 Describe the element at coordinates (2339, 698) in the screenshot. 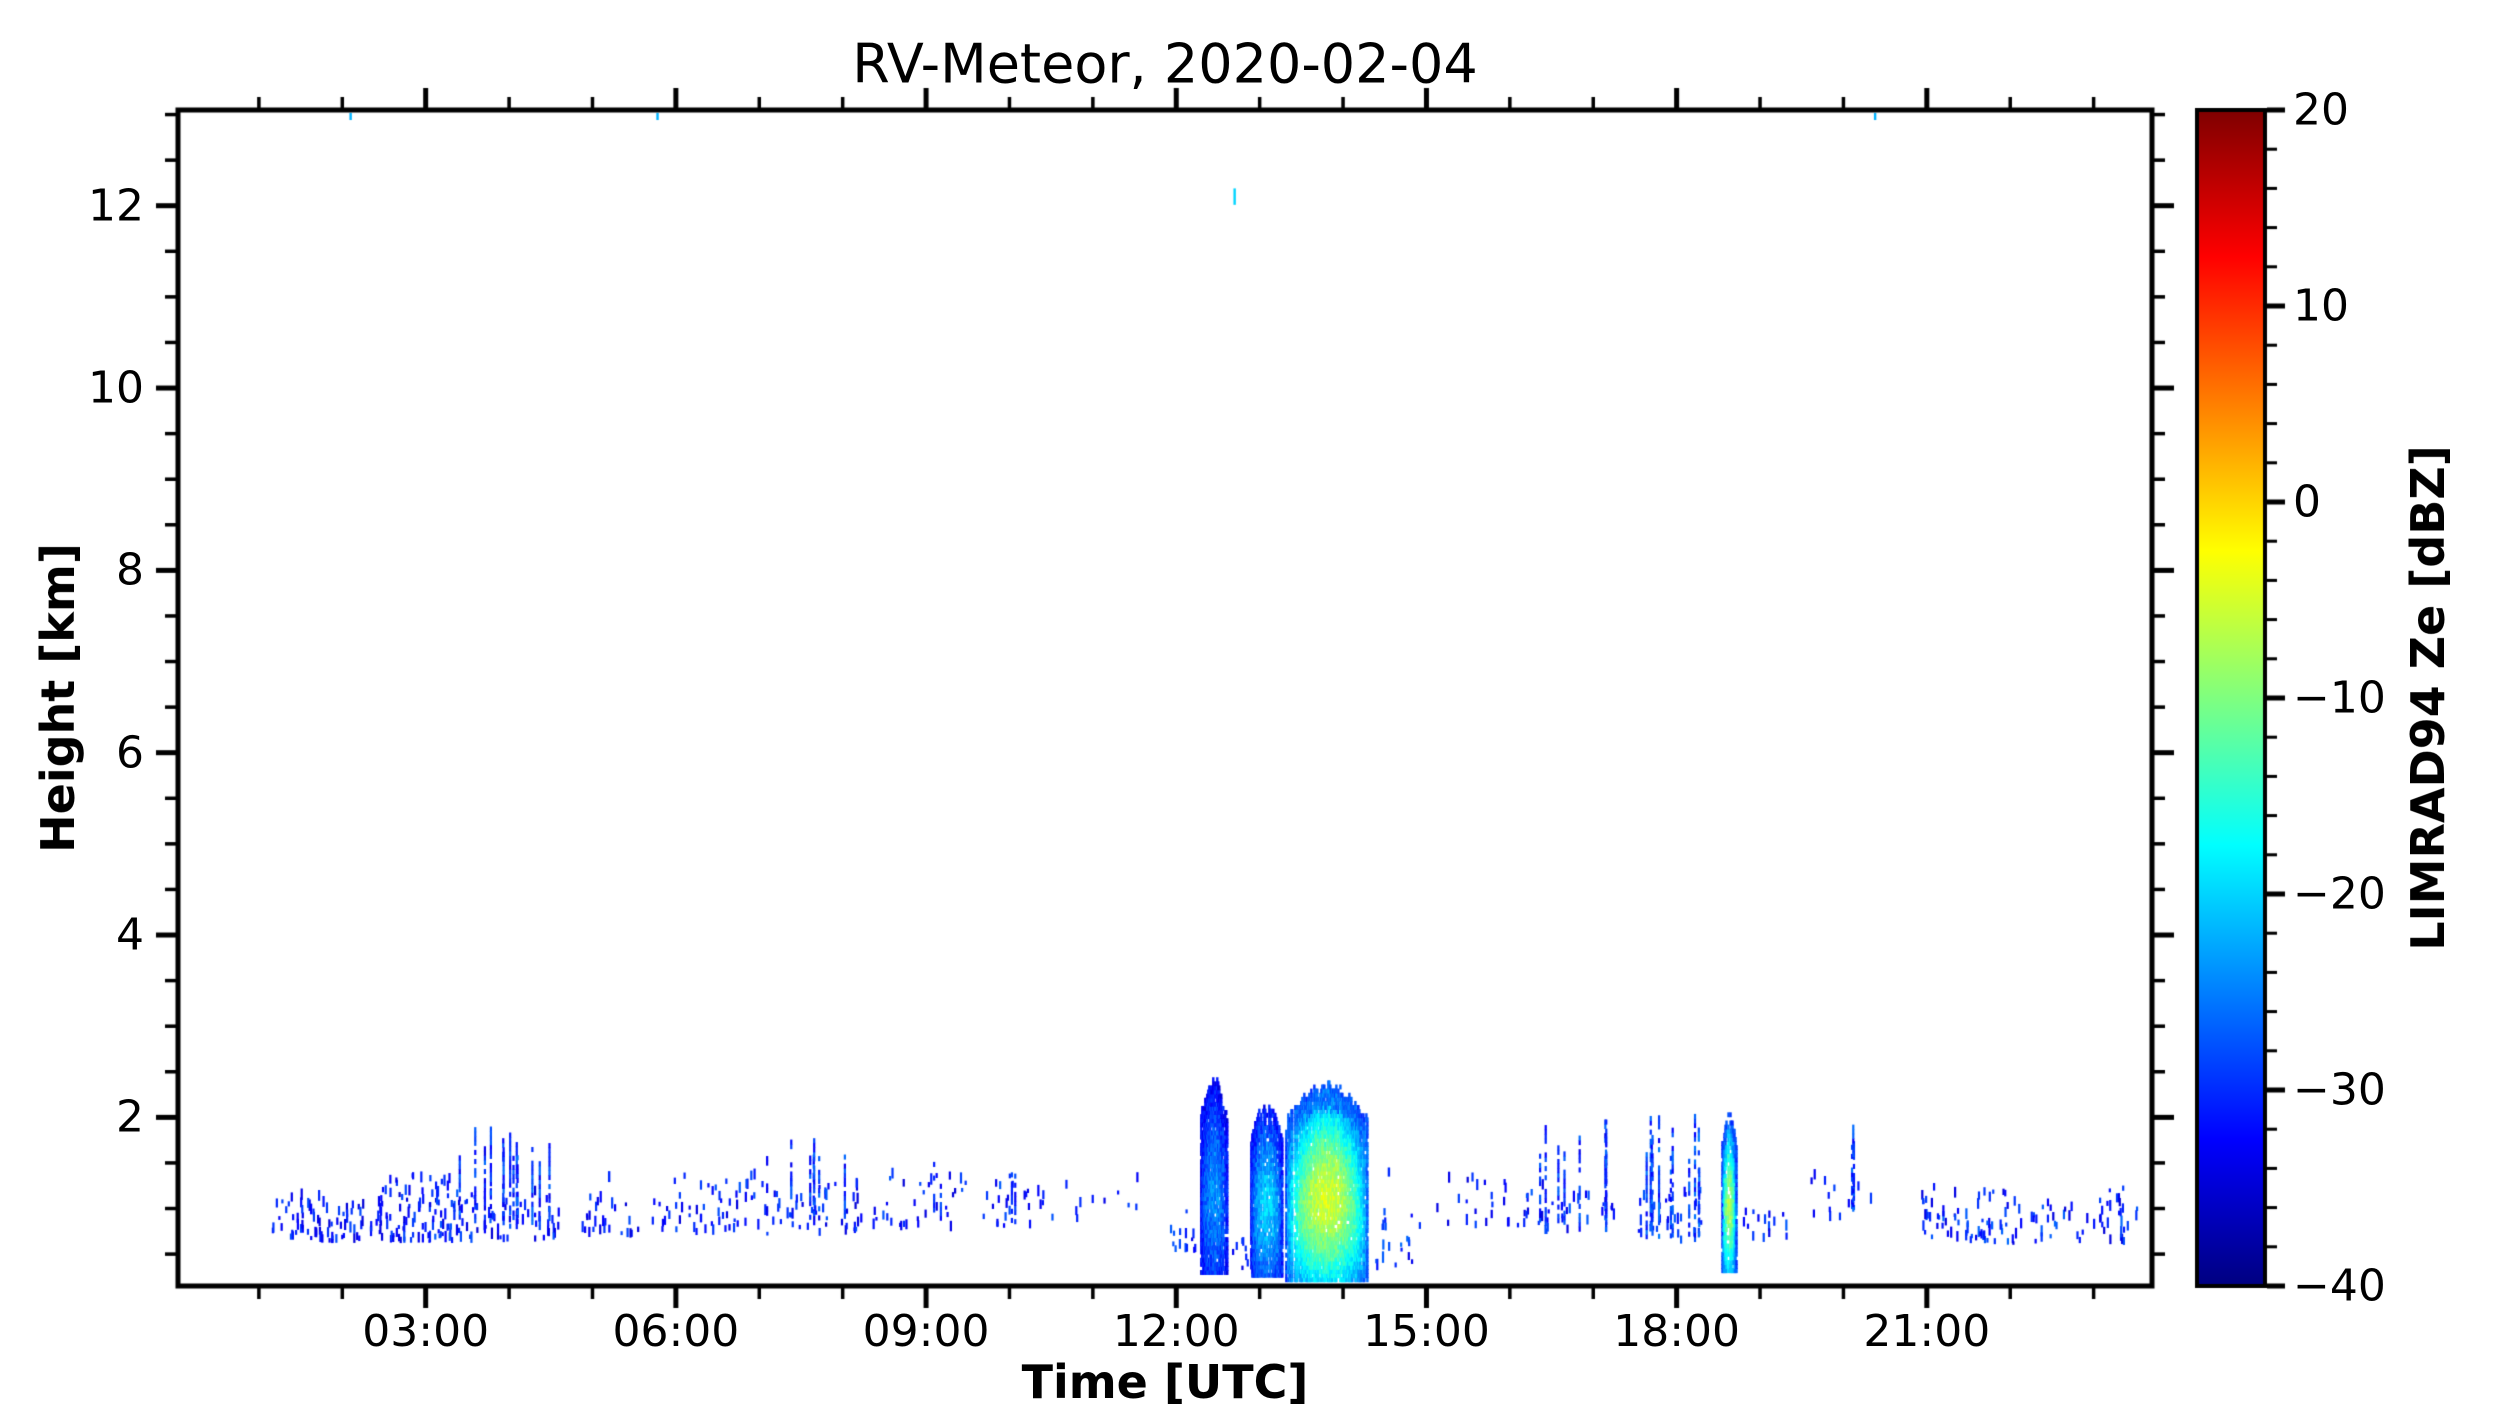

I see `colorbar-tick-label: −10` at that location.